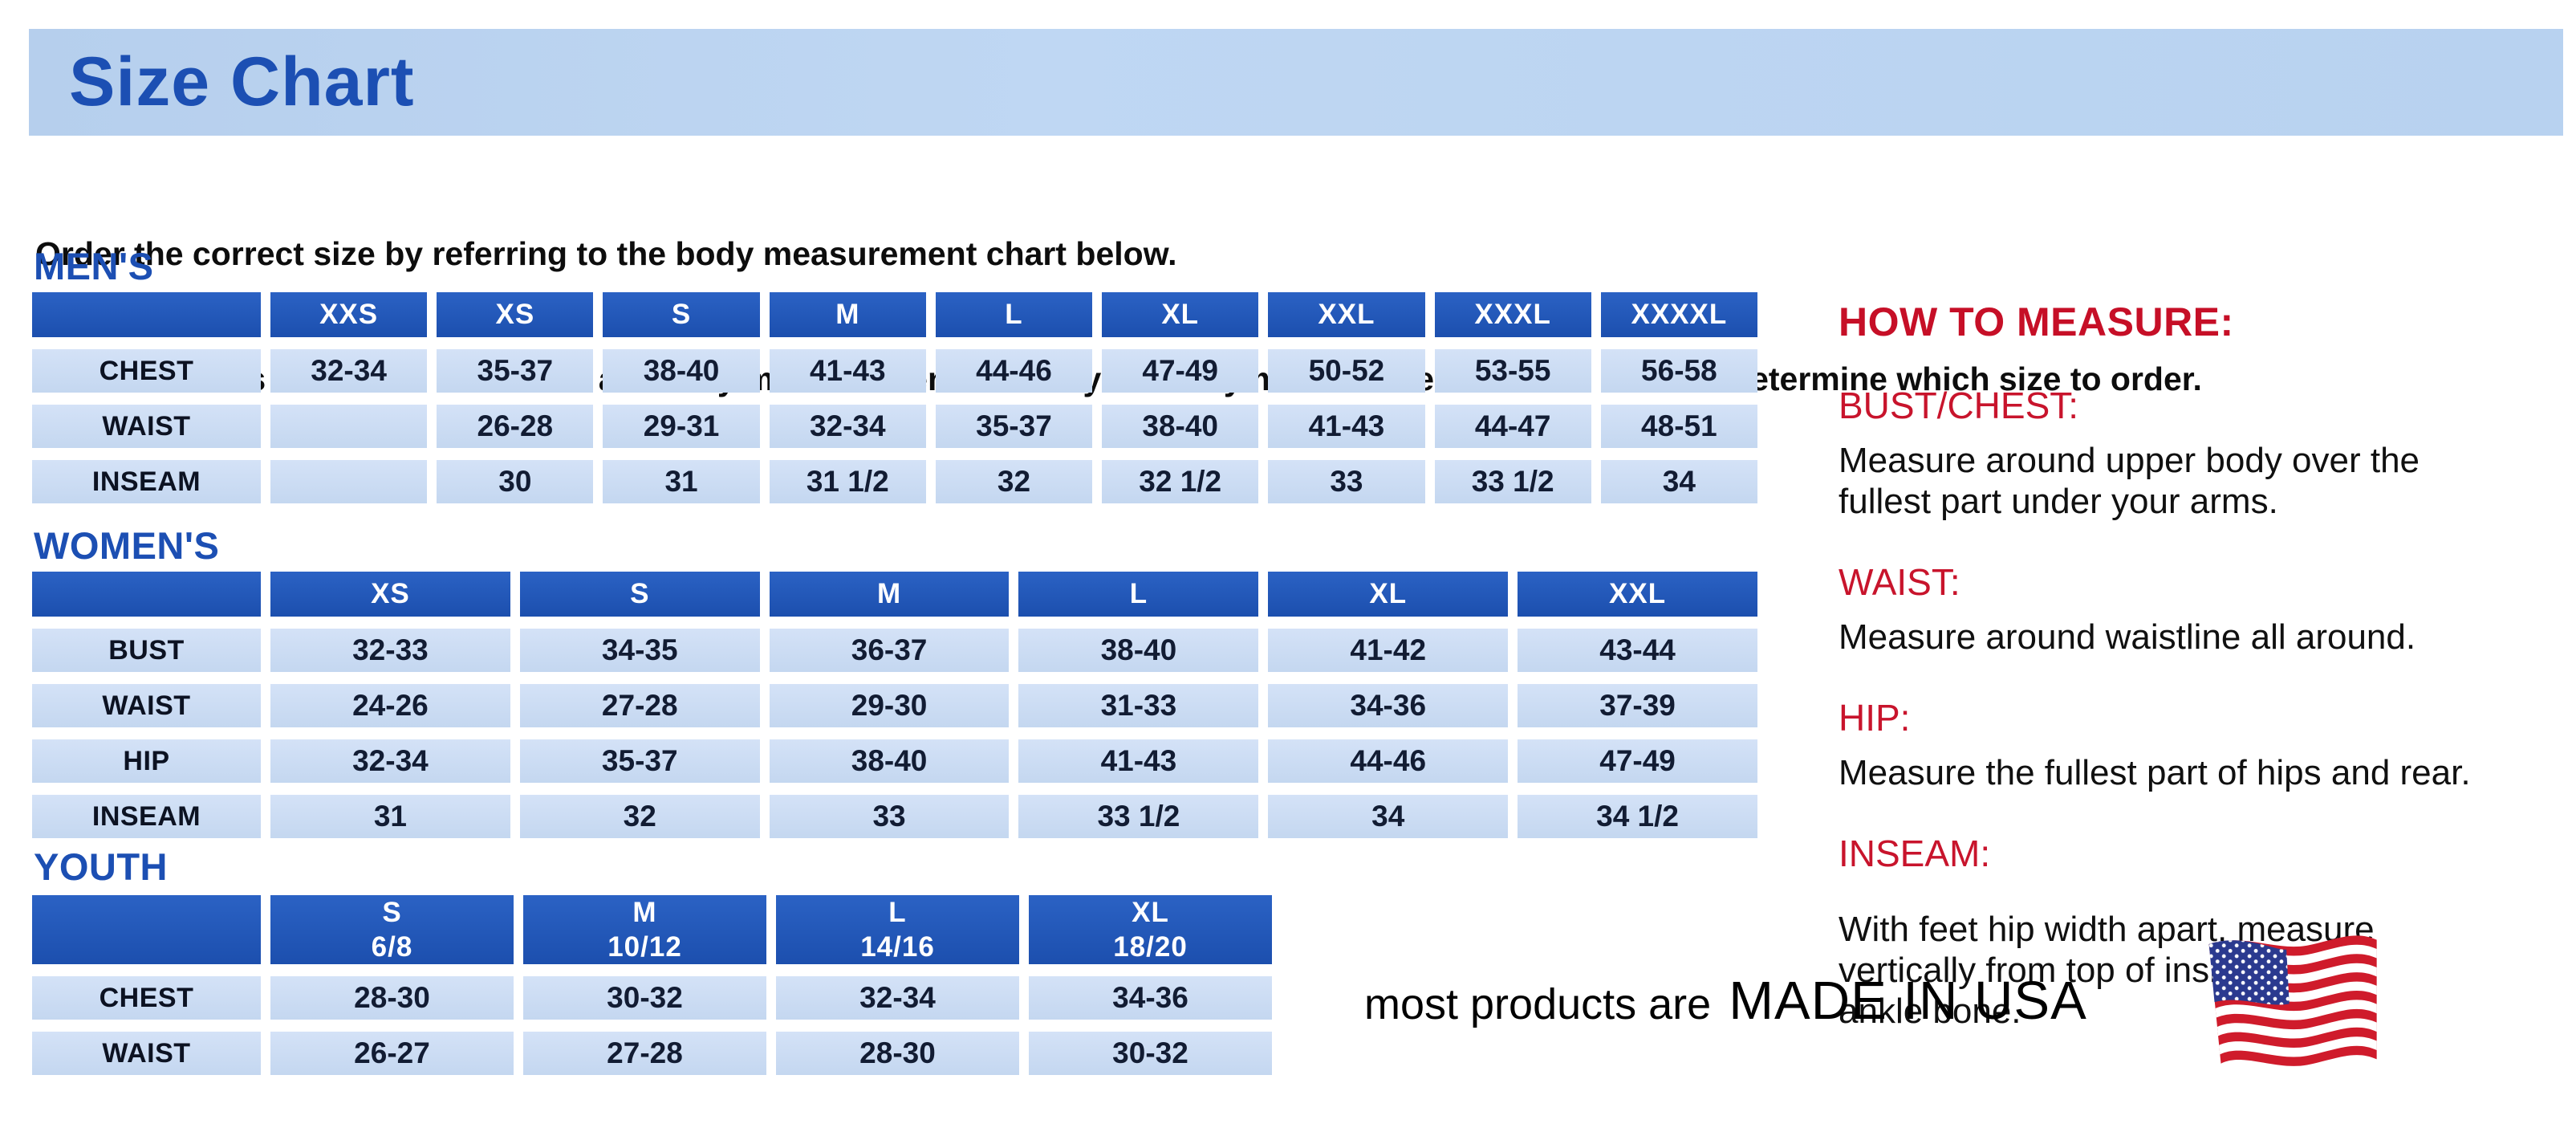  What do you see at coordinates (889, 705) in the screenshot?
I see `measurement-cell: 29-30` at bounding box center [889, 705].